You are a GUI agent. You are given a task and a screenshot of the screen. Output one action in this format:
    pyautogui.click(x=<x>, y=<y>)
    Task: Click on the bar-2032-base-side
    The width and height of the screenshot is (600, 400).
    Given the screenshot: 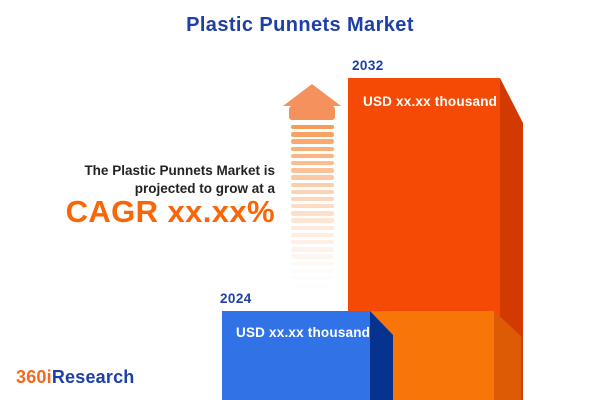 What is the action you would take?
    pyautogui.click(x=507, y=355)
    